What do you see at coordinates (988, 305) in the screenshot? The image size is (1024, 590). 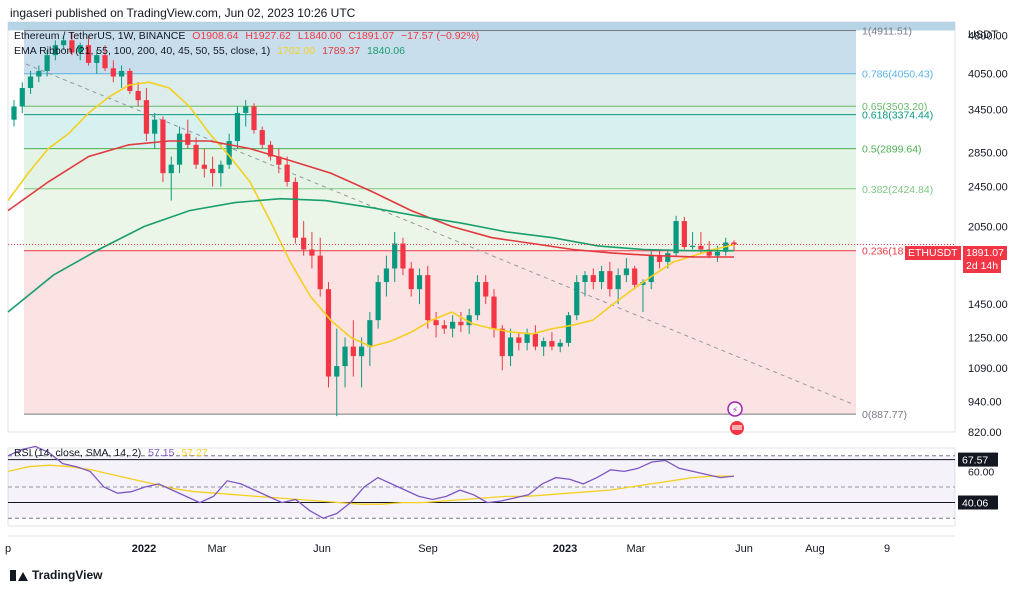 I see `price-tick-label: 1450.00` at bounding box center [988, 305].